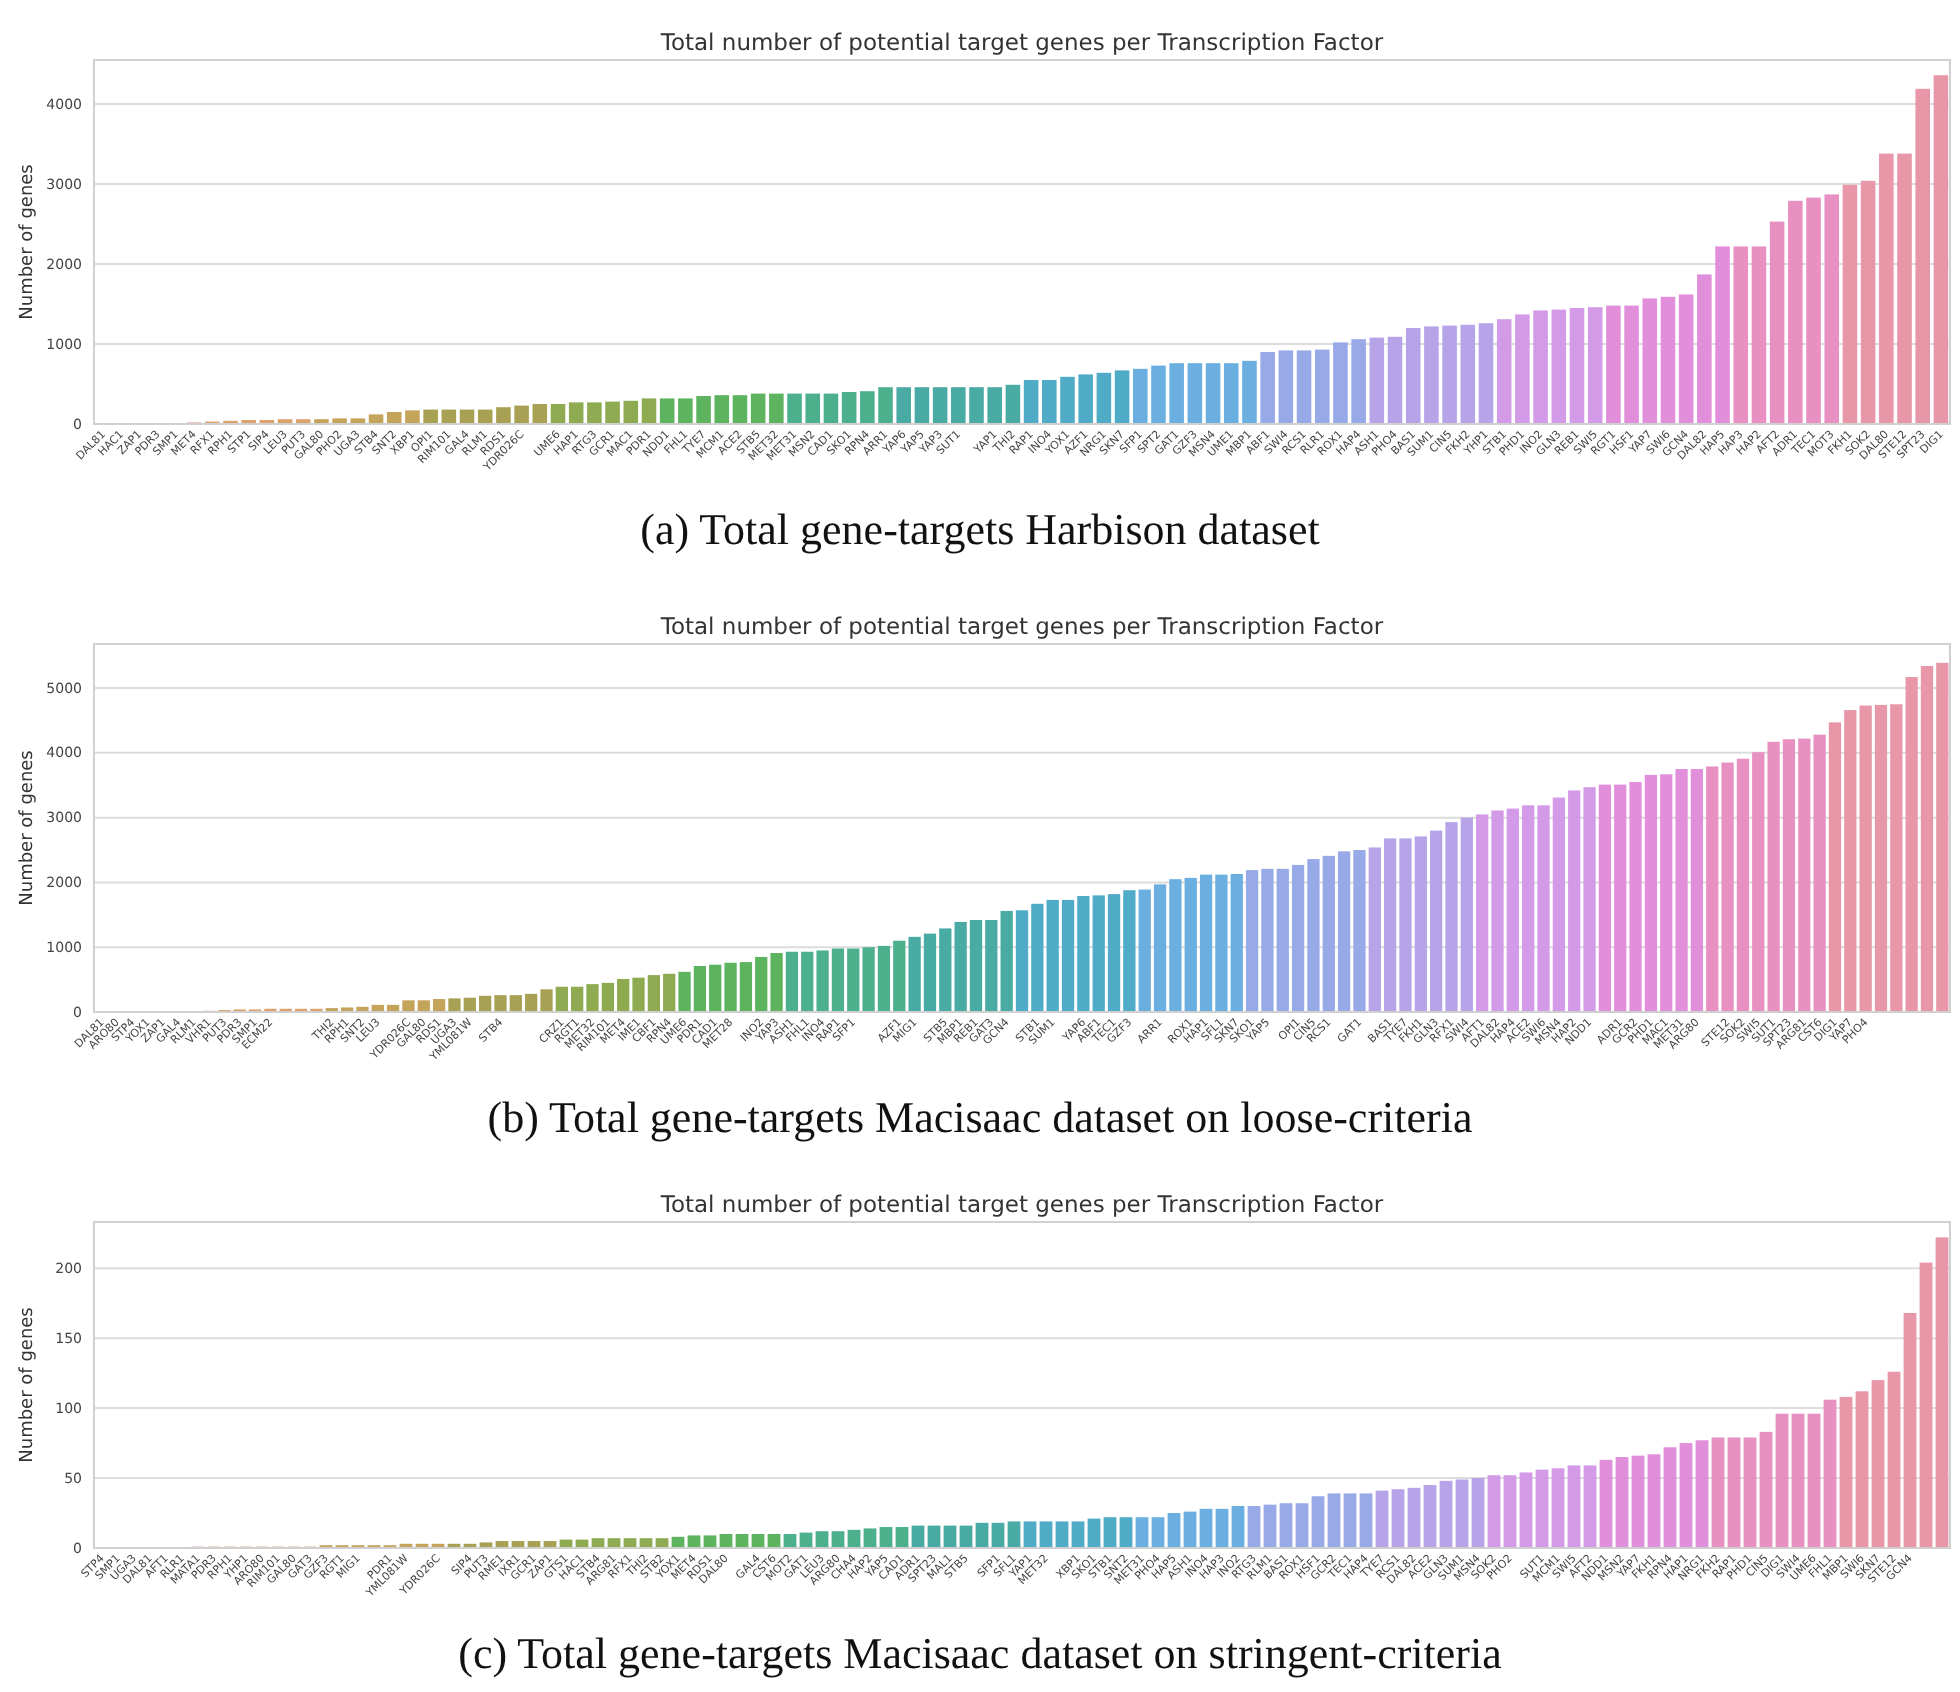 Image resolution: width=1960 pixels, height=1692 pixels. What do you see at coordinates (980, 1653) in the screenshot?
I see `text: (c) Total gene-targets Macisaac dataset on stringent-criteria` at bounding box center [980, 1653].